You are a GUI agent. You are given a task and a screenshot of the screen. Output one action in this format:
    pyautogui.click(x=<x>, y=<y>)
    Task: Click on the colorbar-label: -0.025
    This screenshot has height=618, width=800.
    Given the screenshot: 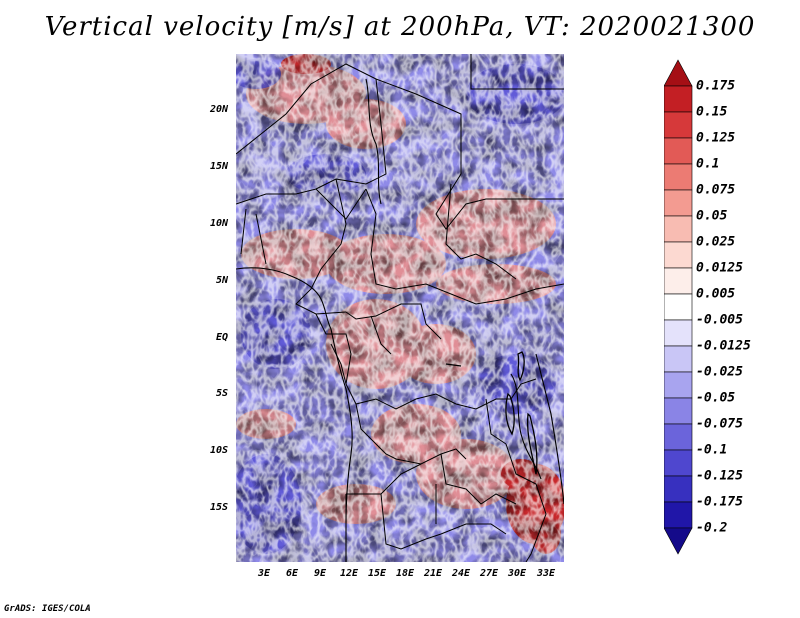 What is the action you would take?
    pyautogui.click(x=719, y=372)
    